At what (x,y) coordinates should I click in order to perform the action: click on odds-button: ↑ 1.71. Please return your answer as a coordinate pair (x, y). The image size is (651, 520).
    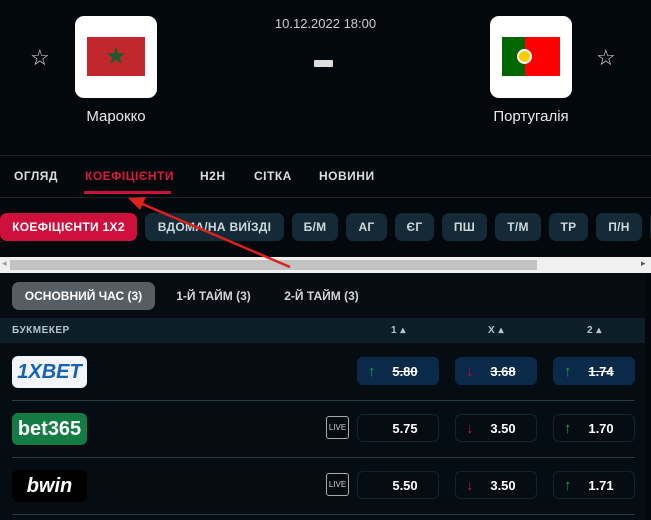
    Looking at the image, I should click on (594, 485).